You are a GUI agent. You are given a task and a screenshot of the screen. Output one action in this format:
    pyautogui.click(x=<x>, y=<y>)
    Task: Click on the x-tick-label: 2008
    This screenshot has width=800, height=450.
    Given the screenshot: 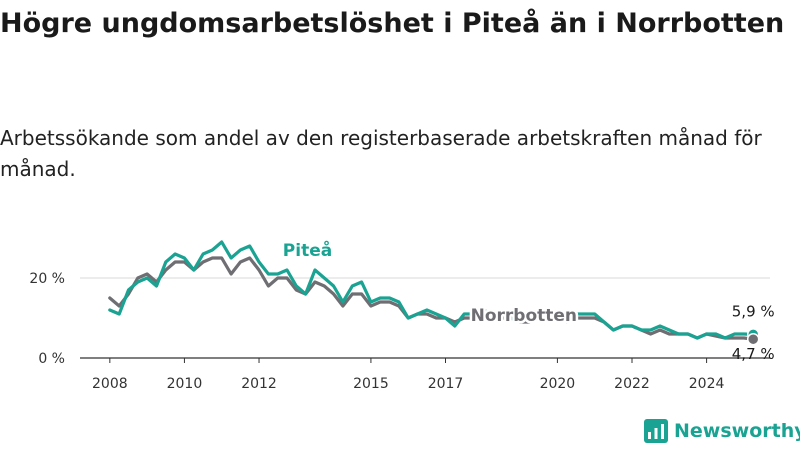 What is the action you would take?
    pyautogui.click(x=110, y=384)
    